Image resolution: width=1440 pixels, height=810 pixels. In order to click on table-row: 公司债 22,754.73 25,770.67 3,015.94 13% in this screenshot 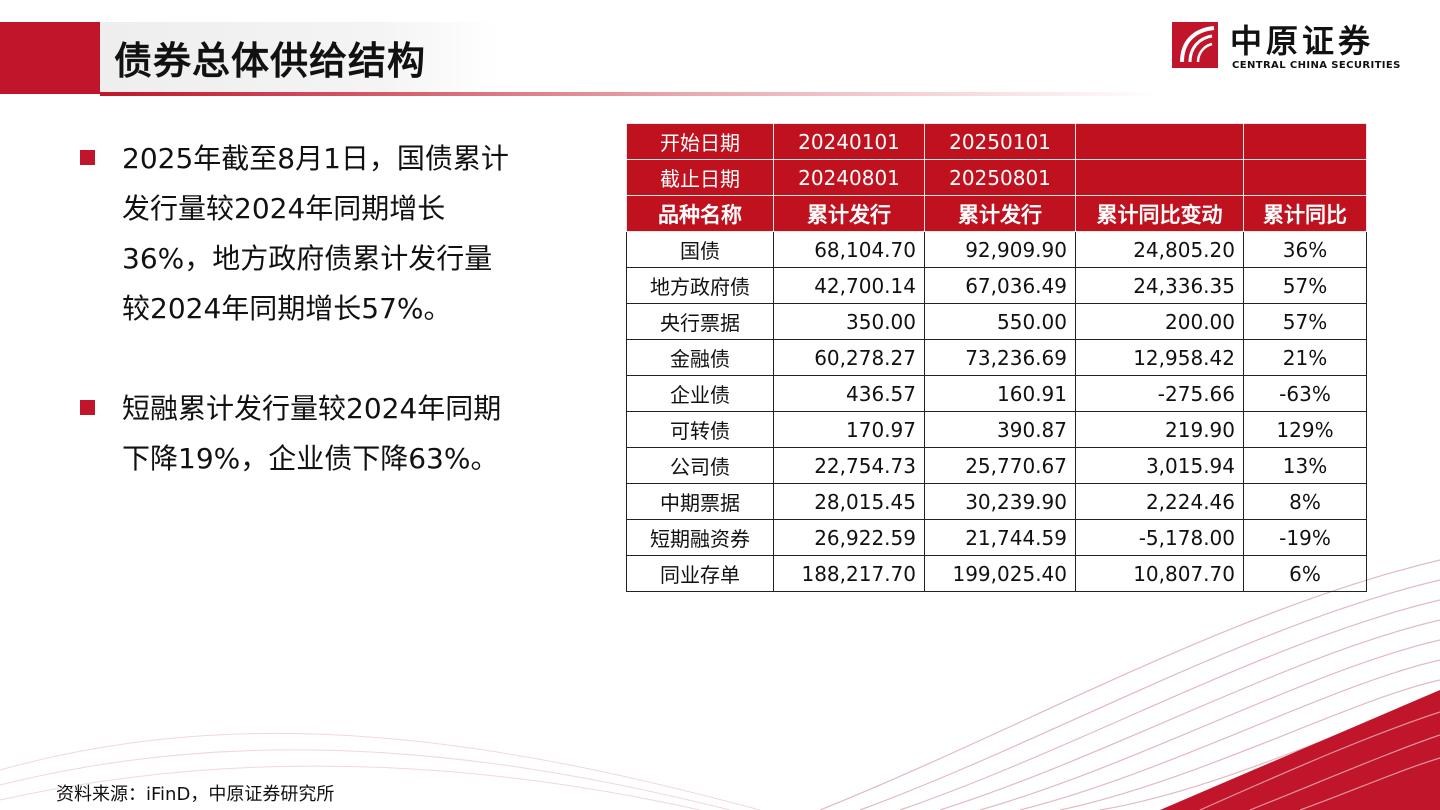, I will do `click(996, 465)`.